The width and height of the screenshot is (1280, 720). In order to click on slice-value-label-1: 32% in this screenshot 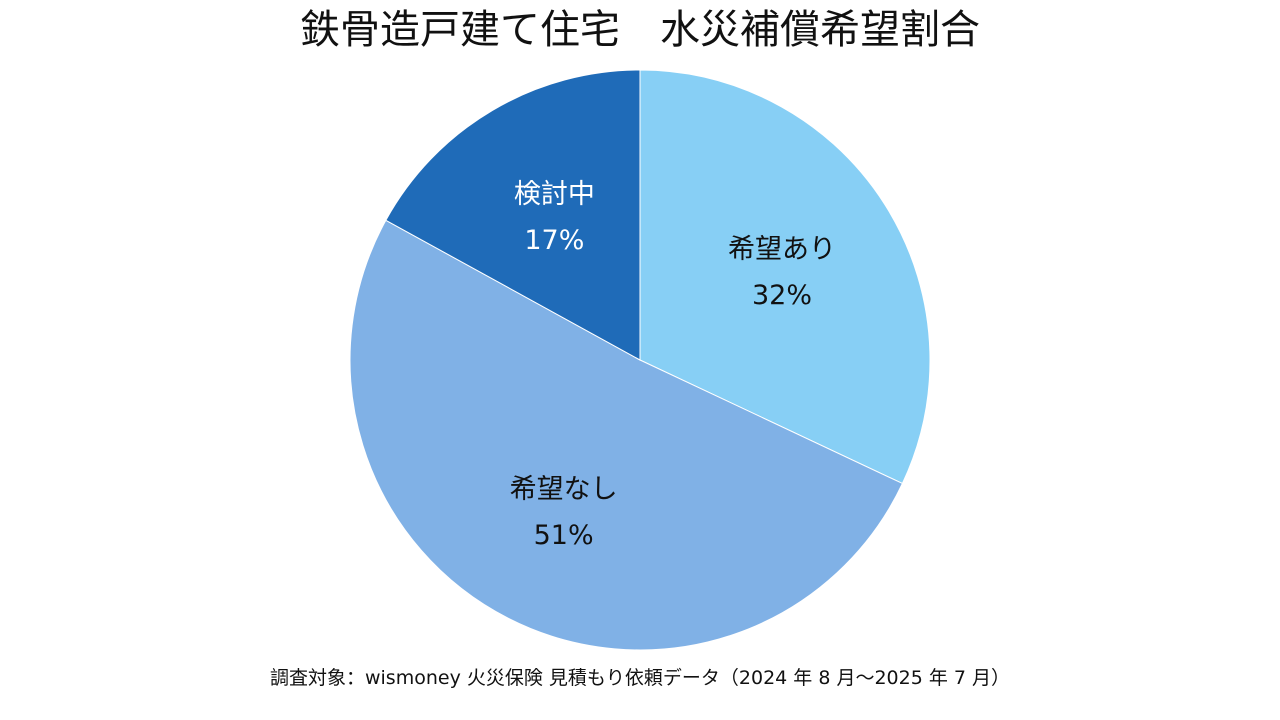, I will do `click(782, 295)`.